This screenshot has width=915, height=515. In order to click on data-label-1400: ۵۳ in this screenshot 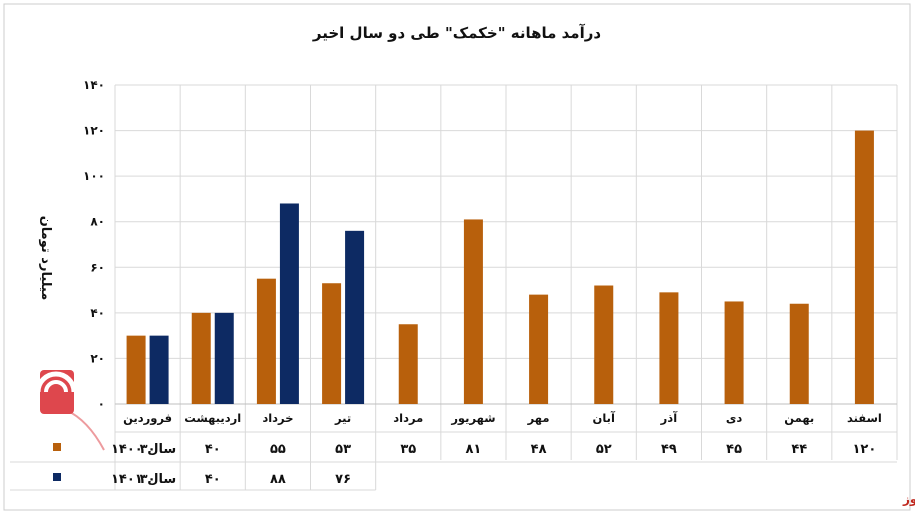, I will do `click(343, 449)`.